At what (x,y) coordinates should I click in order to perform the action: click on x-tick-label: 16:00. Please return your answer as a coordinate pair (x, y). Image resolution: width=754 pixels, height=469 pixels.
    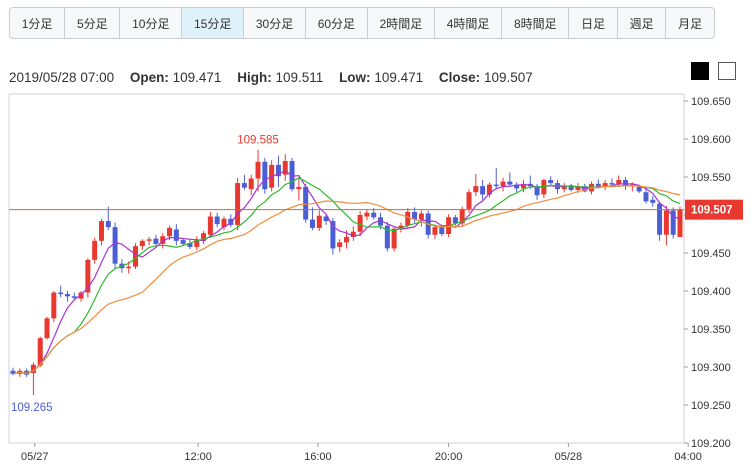
    Looking at the image, I should click on (318, 457).